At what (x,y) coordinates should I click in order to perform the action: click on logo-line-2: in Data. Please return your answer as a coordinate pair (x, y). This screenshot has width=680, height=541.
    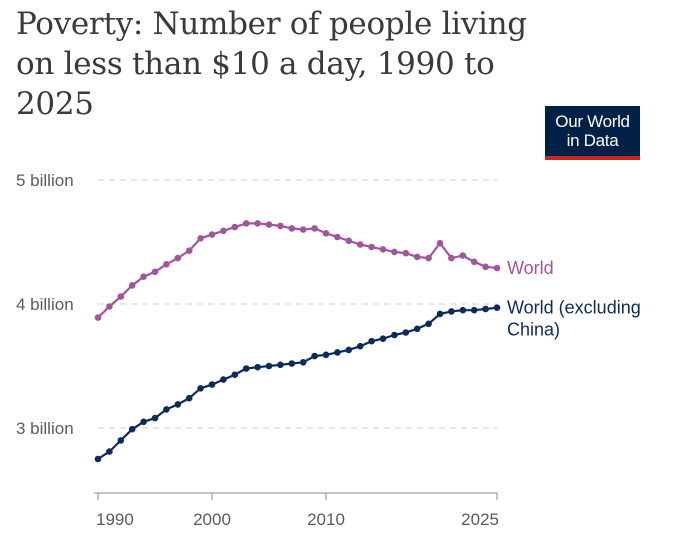
    Looking at the image, I should click on (592, 140).